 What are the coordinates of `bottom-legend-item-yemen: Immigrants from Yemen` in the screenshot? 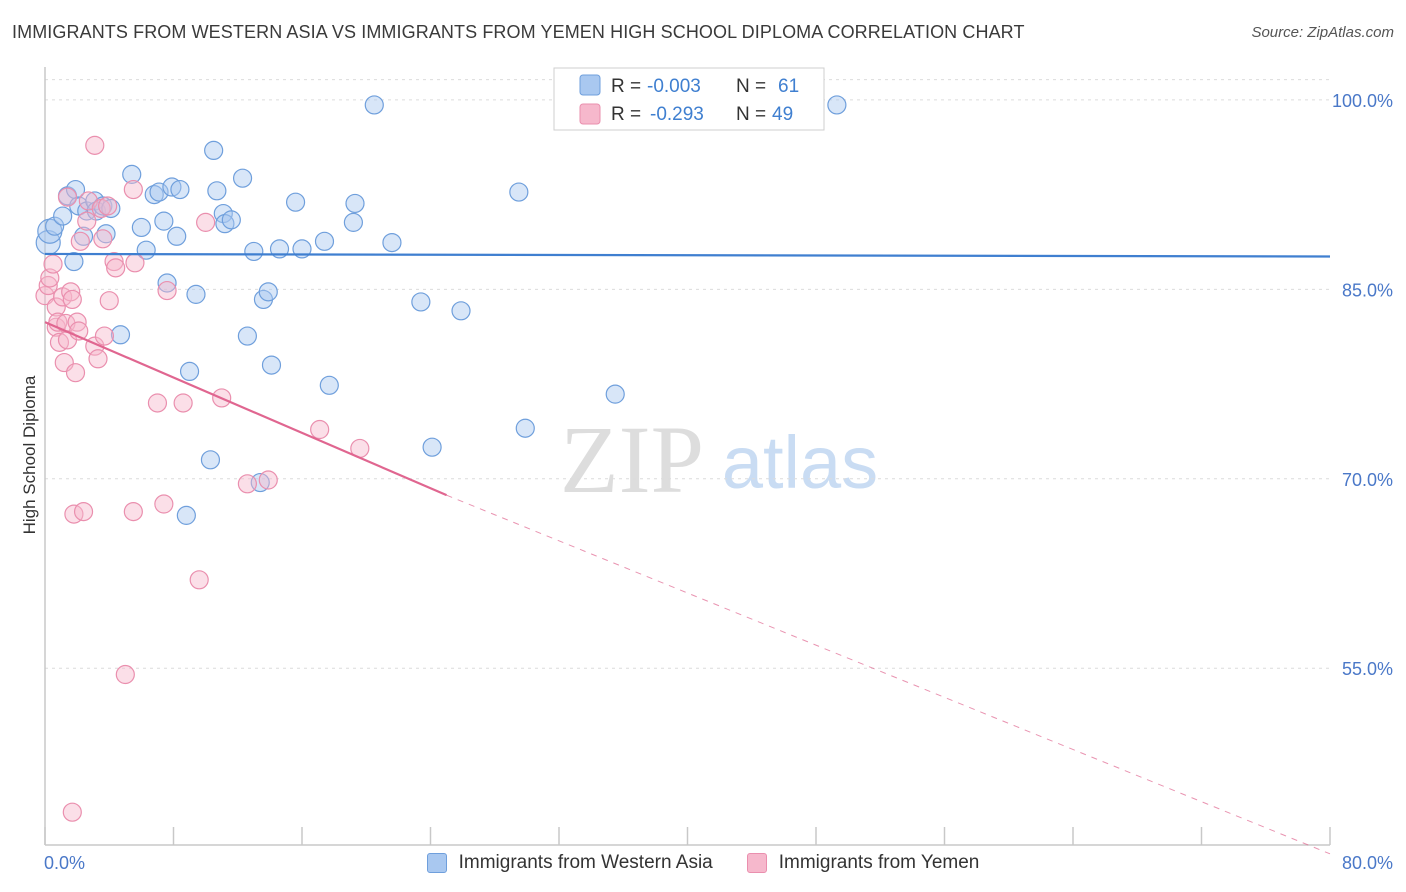 It's located at (863, 863).